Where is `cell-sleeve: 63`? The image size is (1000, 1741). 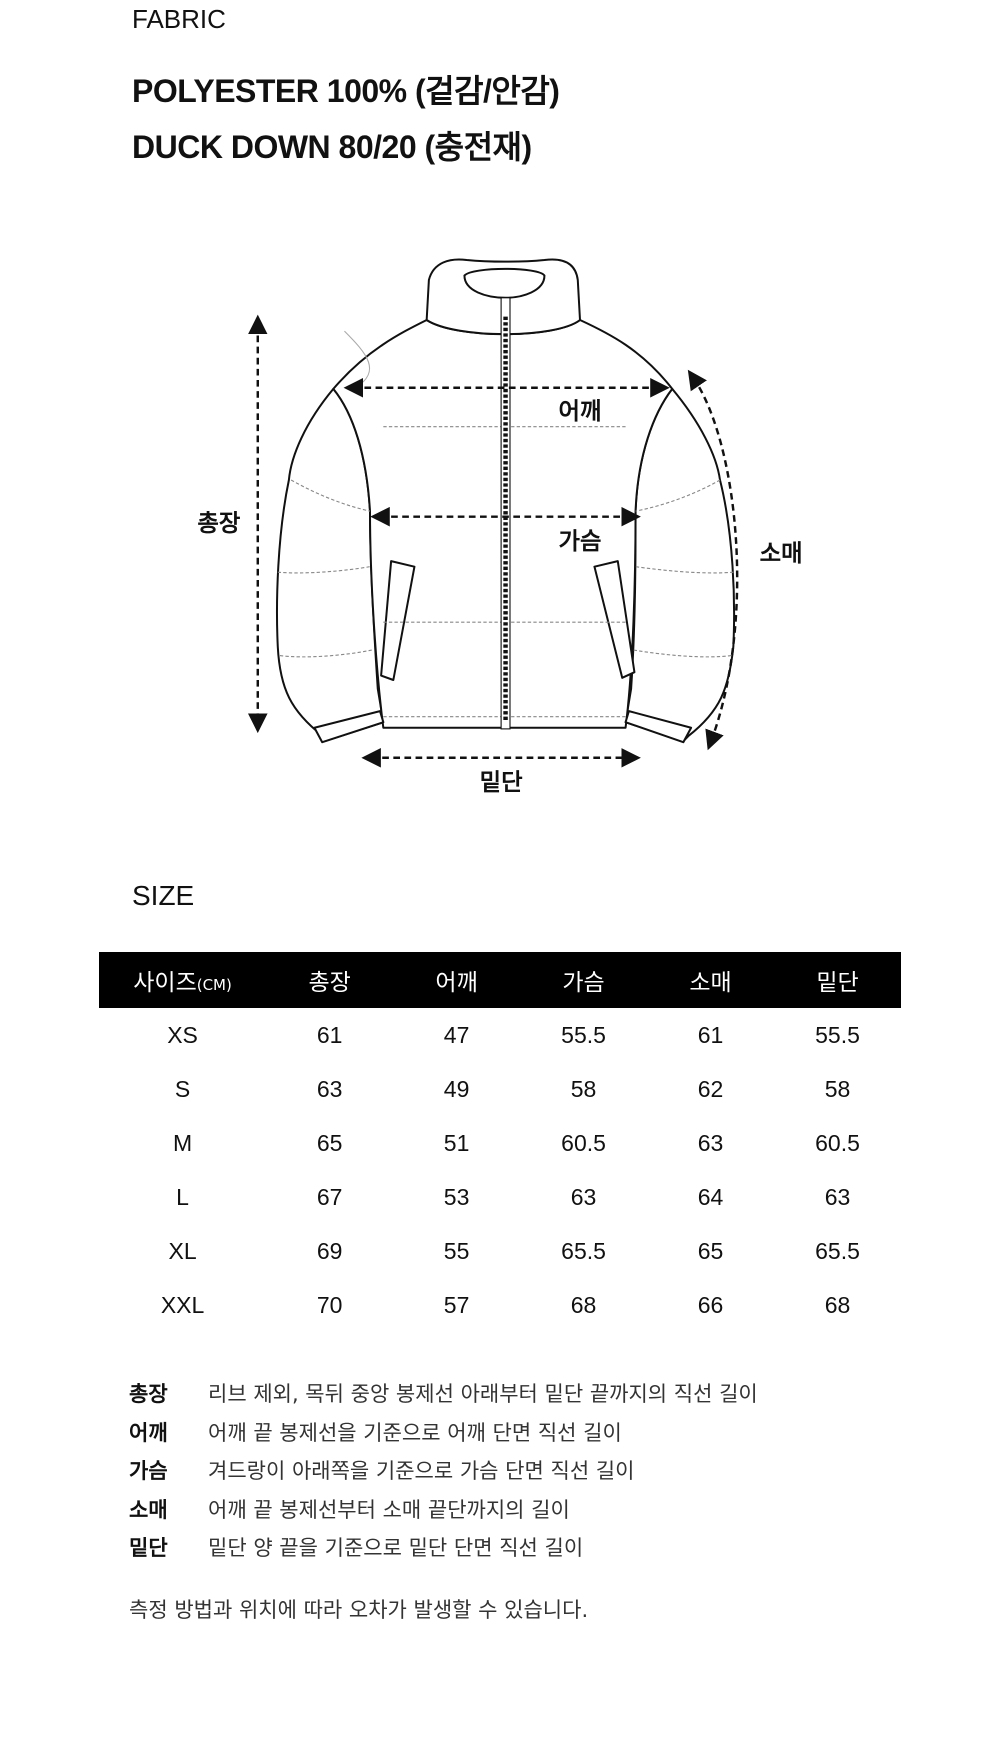 cell-sleeve: 63 is located at coordinates (710, 1142).